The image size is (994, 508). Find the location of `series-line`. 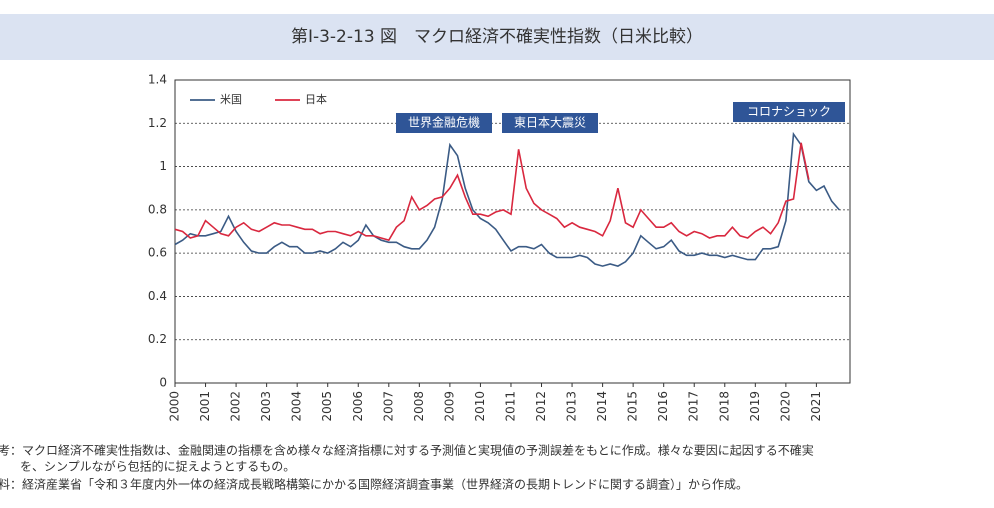

series-line is located at coordinates (492, 192).